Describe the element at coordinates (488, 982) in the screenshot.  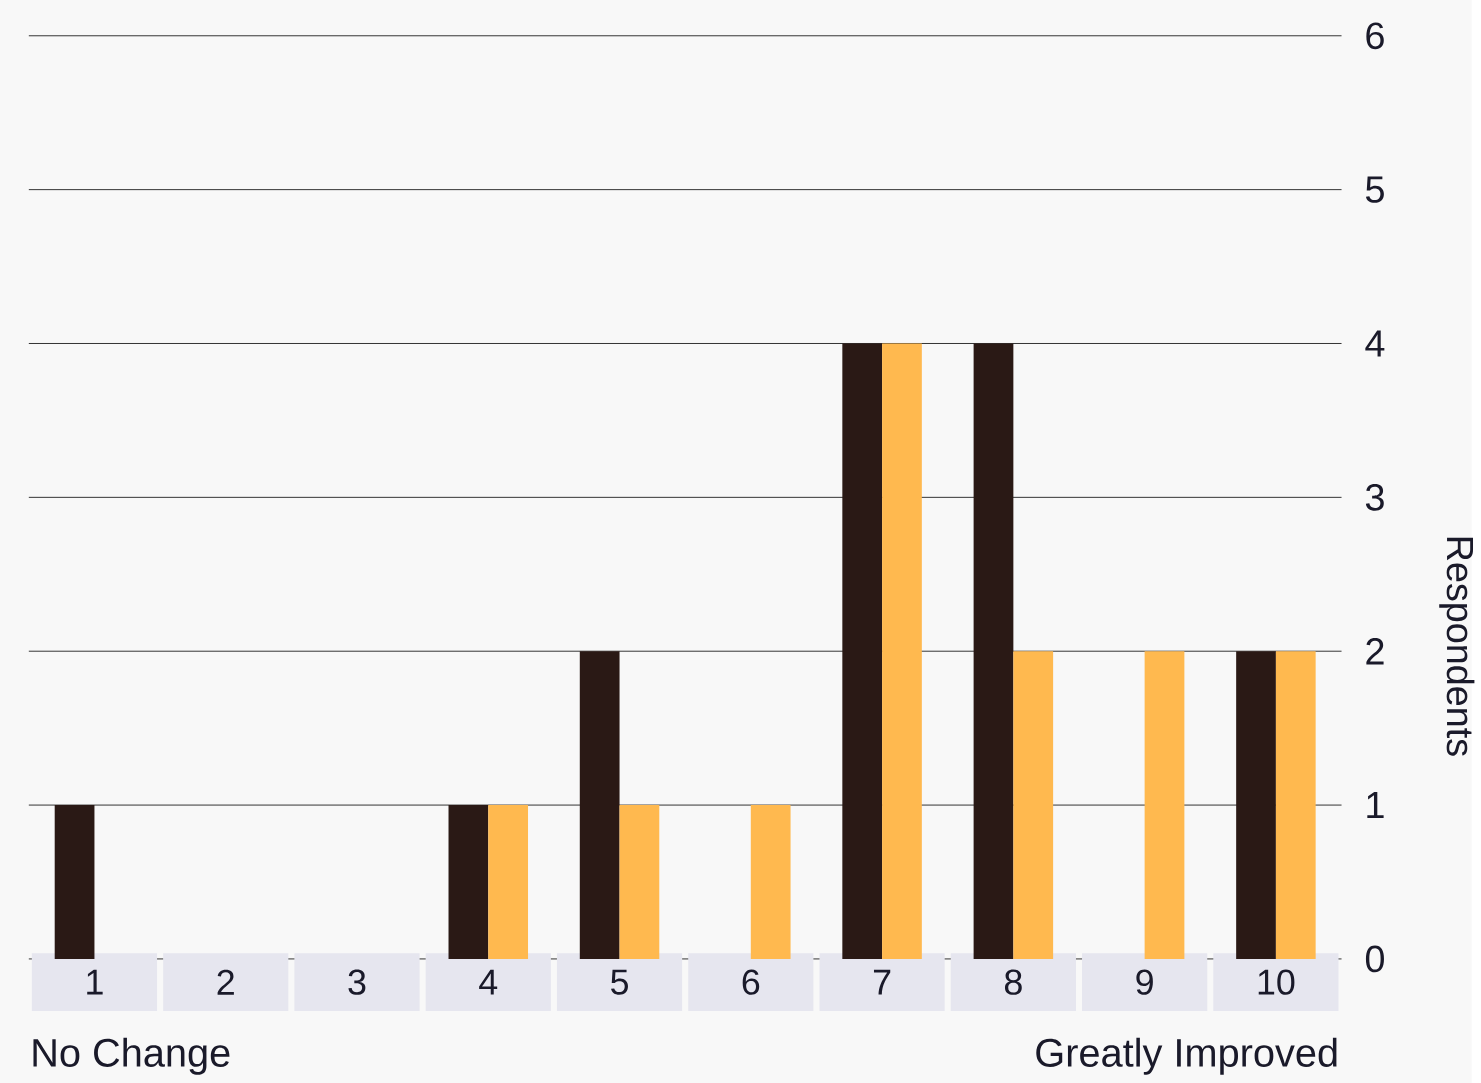
I see `x-tick-label: 4` at that location.